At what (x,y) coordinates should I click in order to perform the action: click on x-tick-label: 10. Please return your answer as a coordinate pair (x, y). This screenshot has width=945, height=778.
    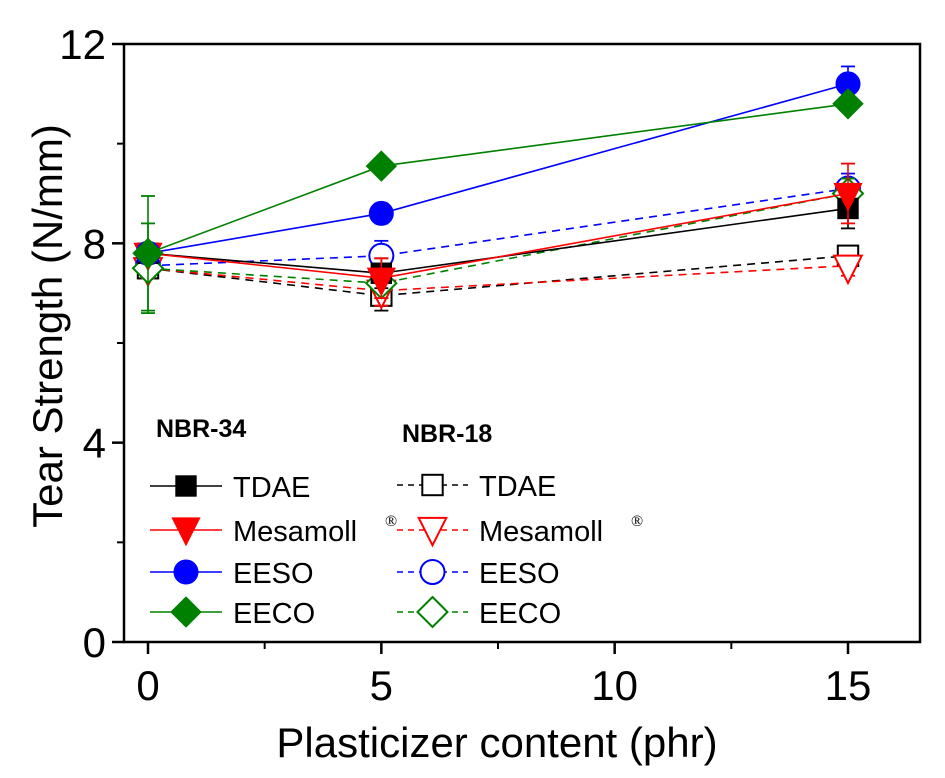
    Looking at the image, I should click on (614, 685).